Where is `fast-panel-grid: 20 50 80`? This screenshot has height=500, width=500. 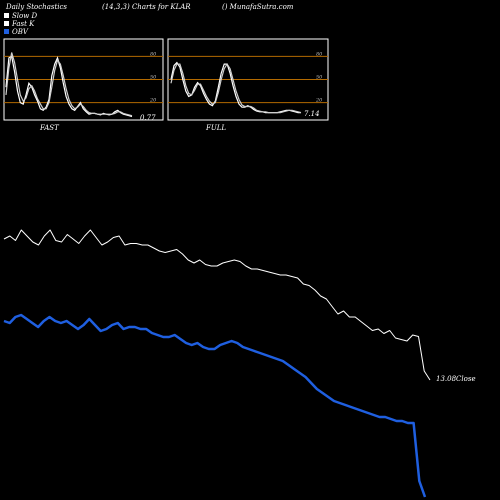 fast-panel-grid: 20 50 80 is located at coordinates (83, 77).